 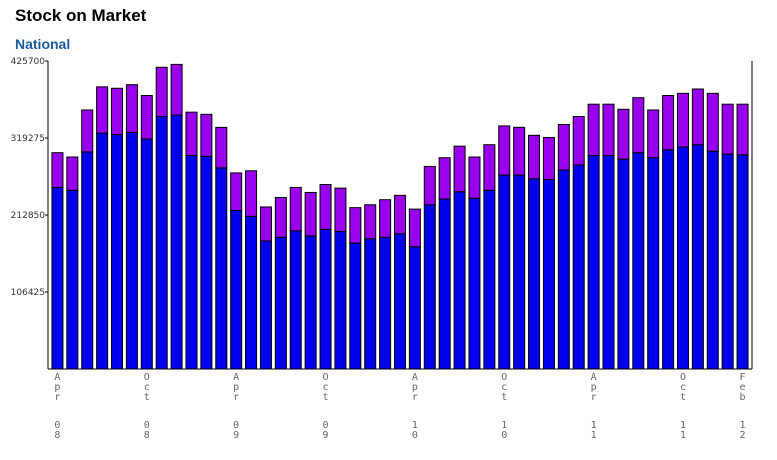 I want to click on x-tick-label: Apr 11Apr11, so click(x=594, y=406).